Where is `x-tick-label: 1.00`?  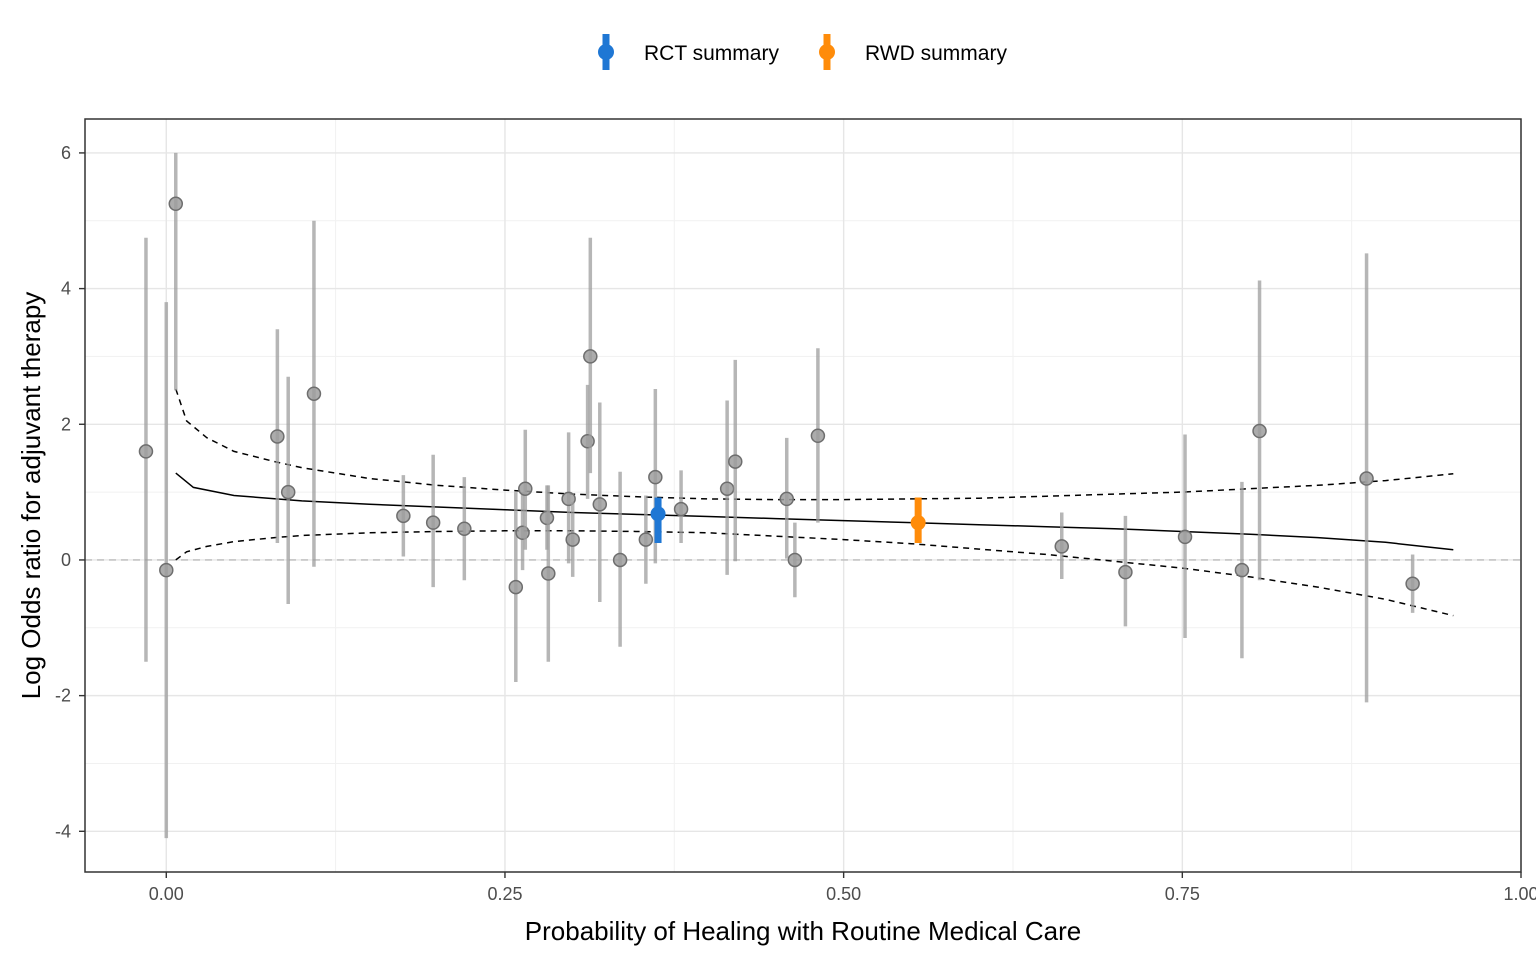
x-tick-label: 1.00 is located at coordinates (1519, 894).